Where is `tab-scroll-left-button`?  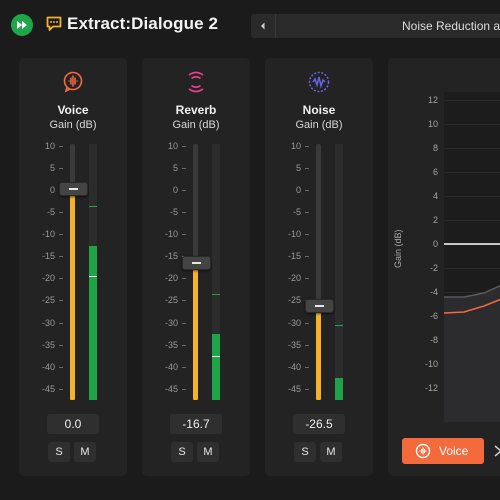 tab-scroll-left-button is located at coordinates (263, 26).